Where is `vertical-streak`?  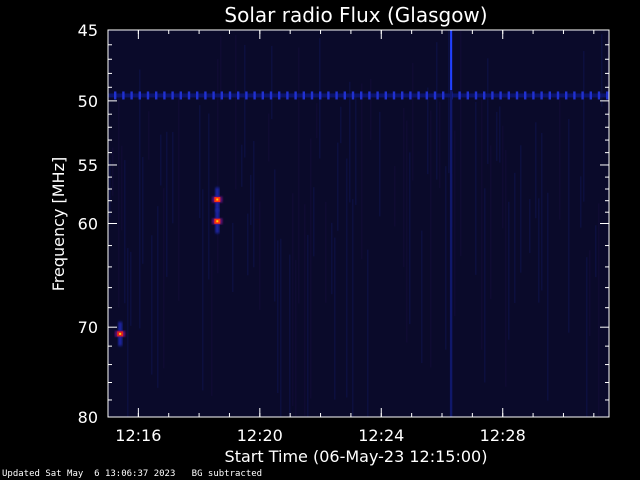
vertical-streak is located at coordinates (451, 223).